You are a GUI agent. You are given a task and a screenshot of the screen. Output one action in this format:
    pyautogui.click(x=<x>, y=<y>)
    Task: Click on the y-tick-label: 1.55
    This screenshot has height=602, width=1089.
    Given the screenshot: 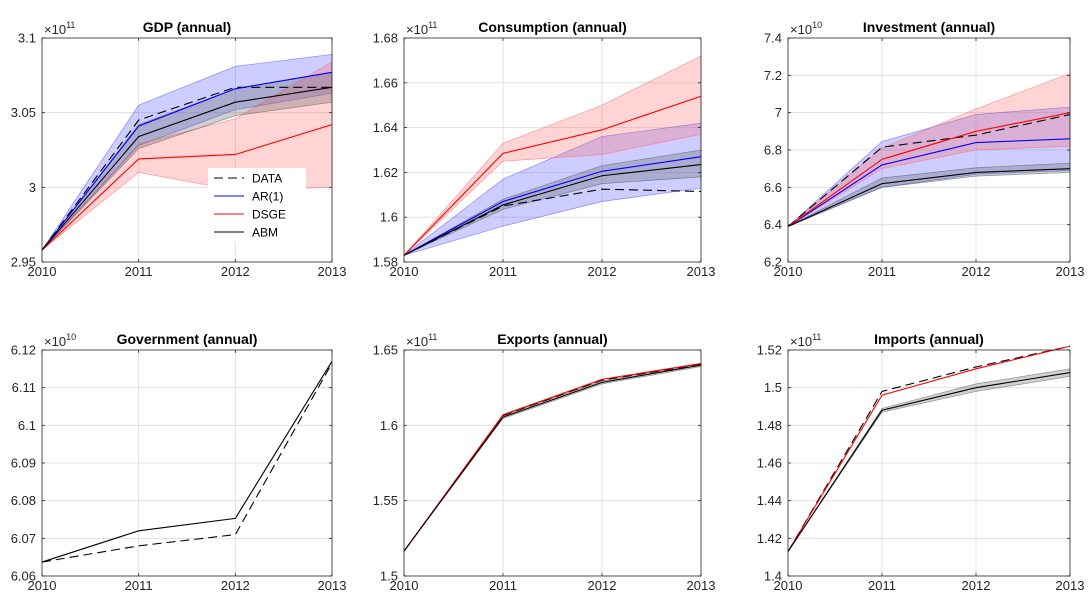 What is the action you would take?
    pyautogui.click(x=385, y=500)
    